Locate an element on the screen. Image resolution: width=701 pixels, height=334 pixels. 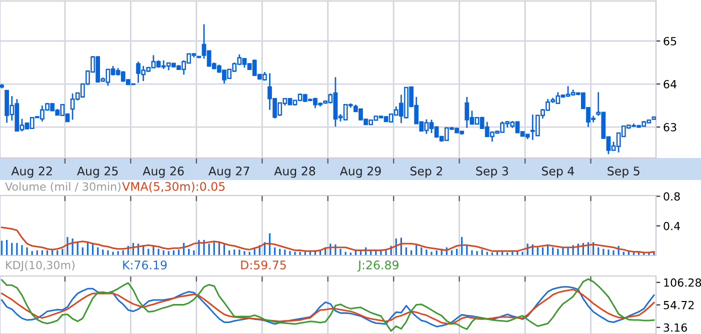
x-tick-label: Aug 29 is located at coordinates (360, 172).